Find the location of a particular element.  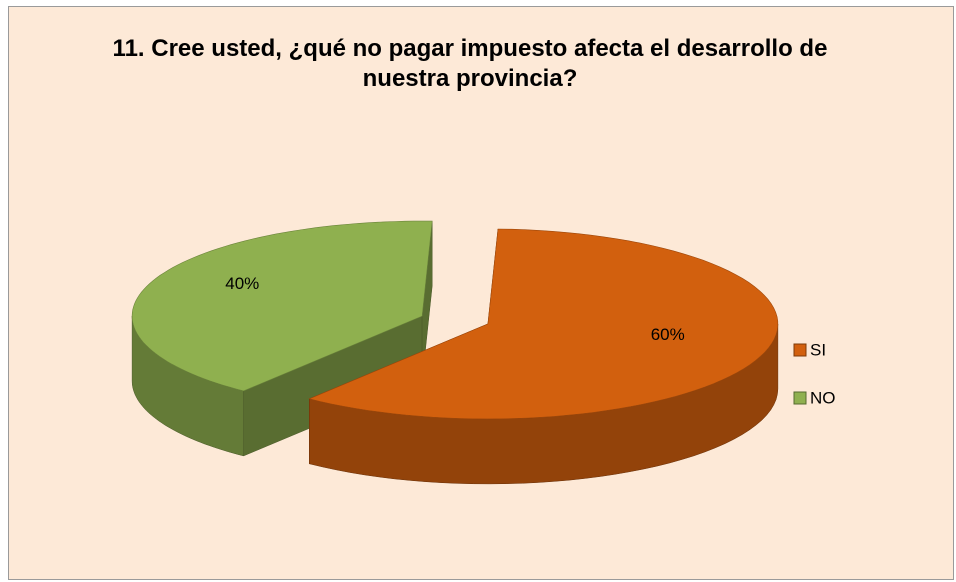

legend-label: NO is located at coordinates (823, 397).